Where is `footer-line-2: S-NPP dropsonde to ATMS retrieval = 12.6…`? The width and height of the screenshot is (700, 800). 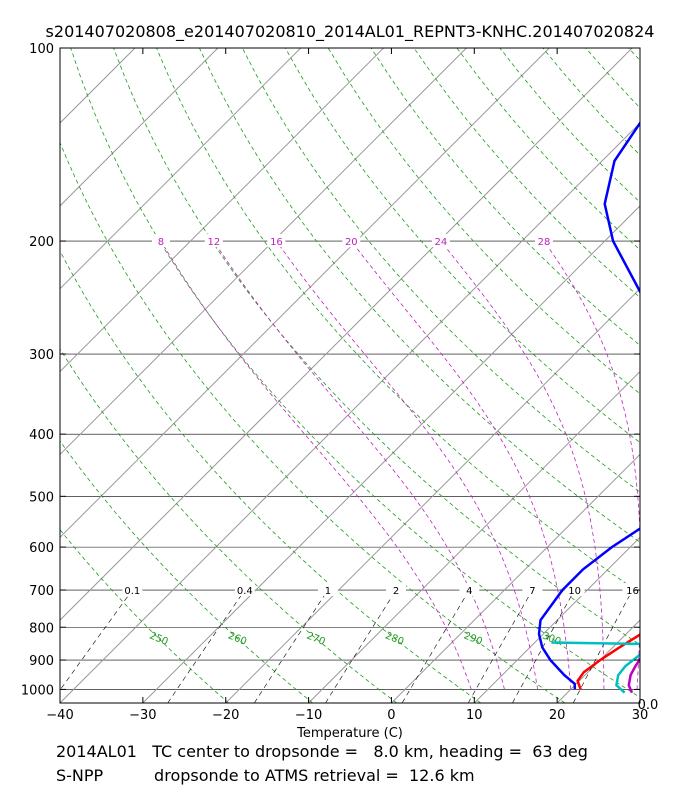 footer-line-2: S-NPP dropsonde to ATMS retrieval = 12.6… is located at coordinates (265, 775).